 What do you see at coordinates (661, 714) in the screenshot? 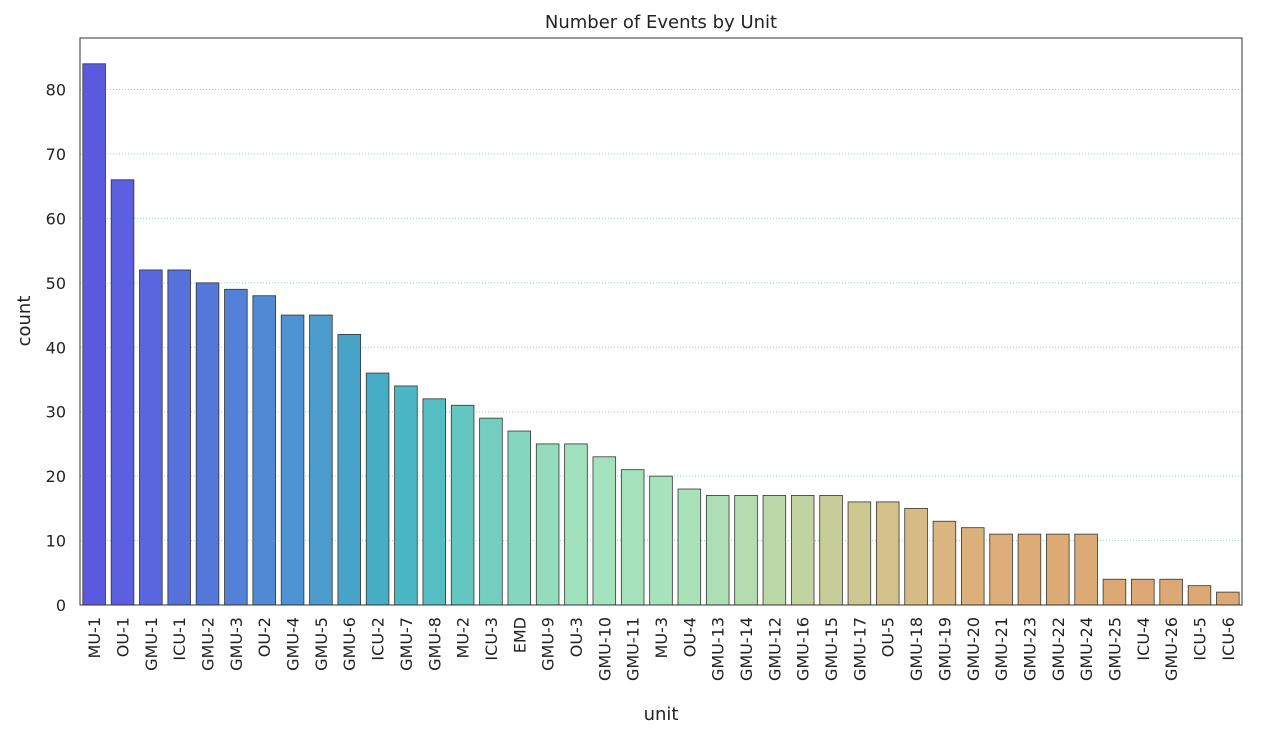
I see `x-axis-label: unit` at bounding box center [661, 714].